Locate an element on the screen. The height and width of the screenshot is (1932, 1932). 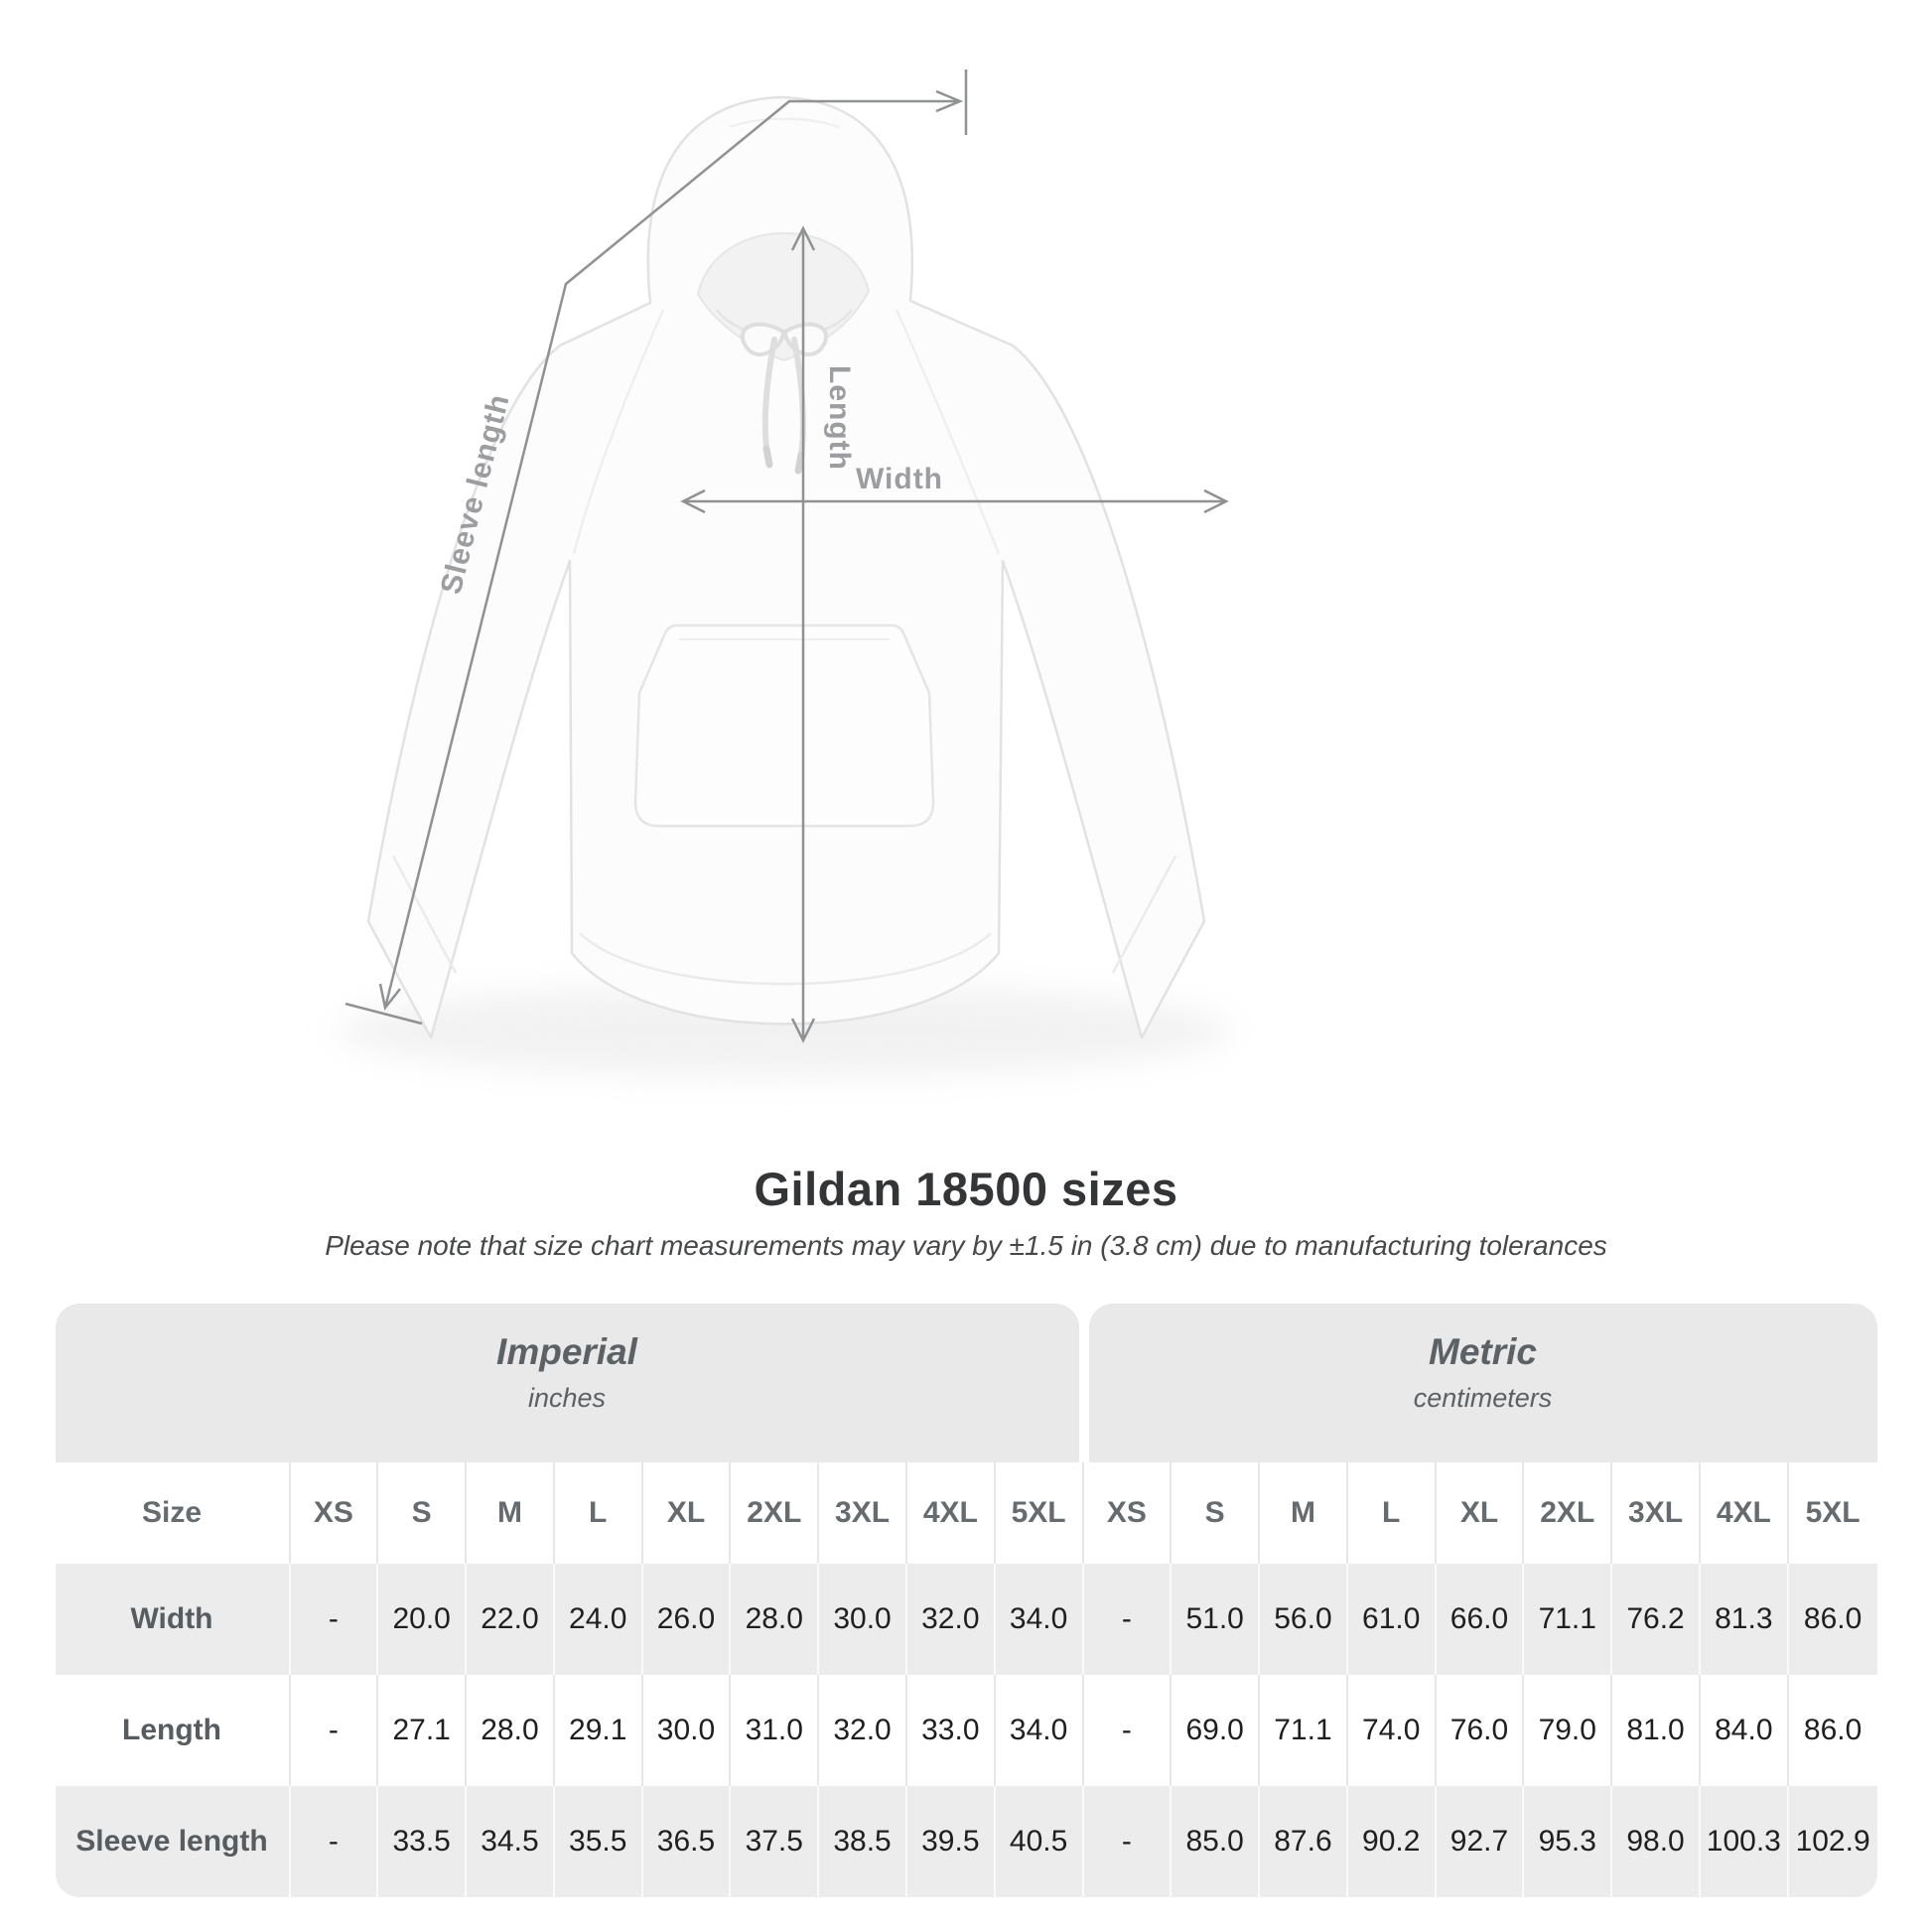
table-cell: 56.0 is located at coordinates (1304, 1619).